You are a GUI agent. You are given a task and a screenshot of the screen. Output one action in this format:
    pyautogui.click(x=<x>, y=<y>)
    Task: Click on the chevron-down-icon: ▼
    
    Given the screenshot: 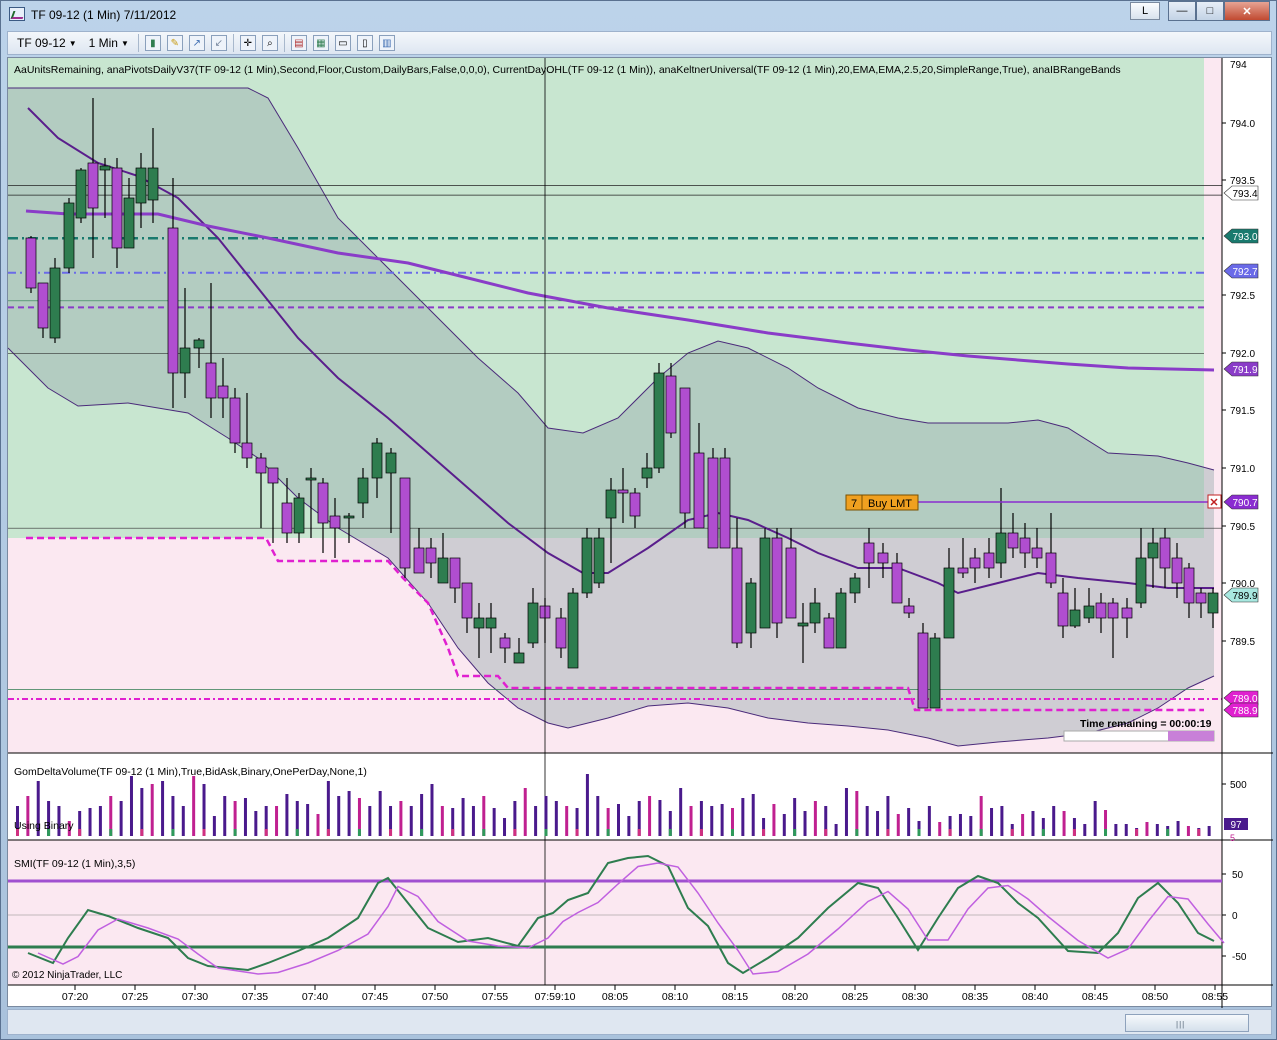 What is the action you would take?
    pyautogui.click(x=124, y=43)
    